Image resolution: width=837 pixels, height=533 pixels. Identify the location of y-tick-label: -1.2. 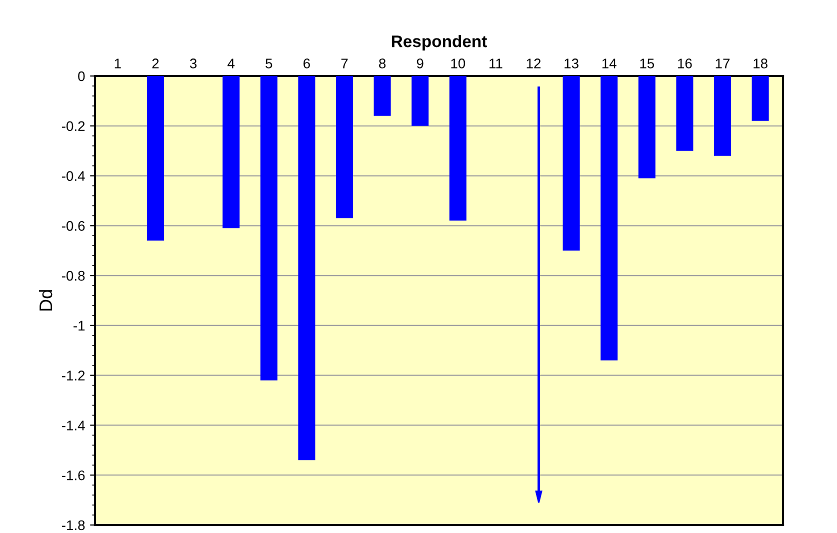
(73, 375).